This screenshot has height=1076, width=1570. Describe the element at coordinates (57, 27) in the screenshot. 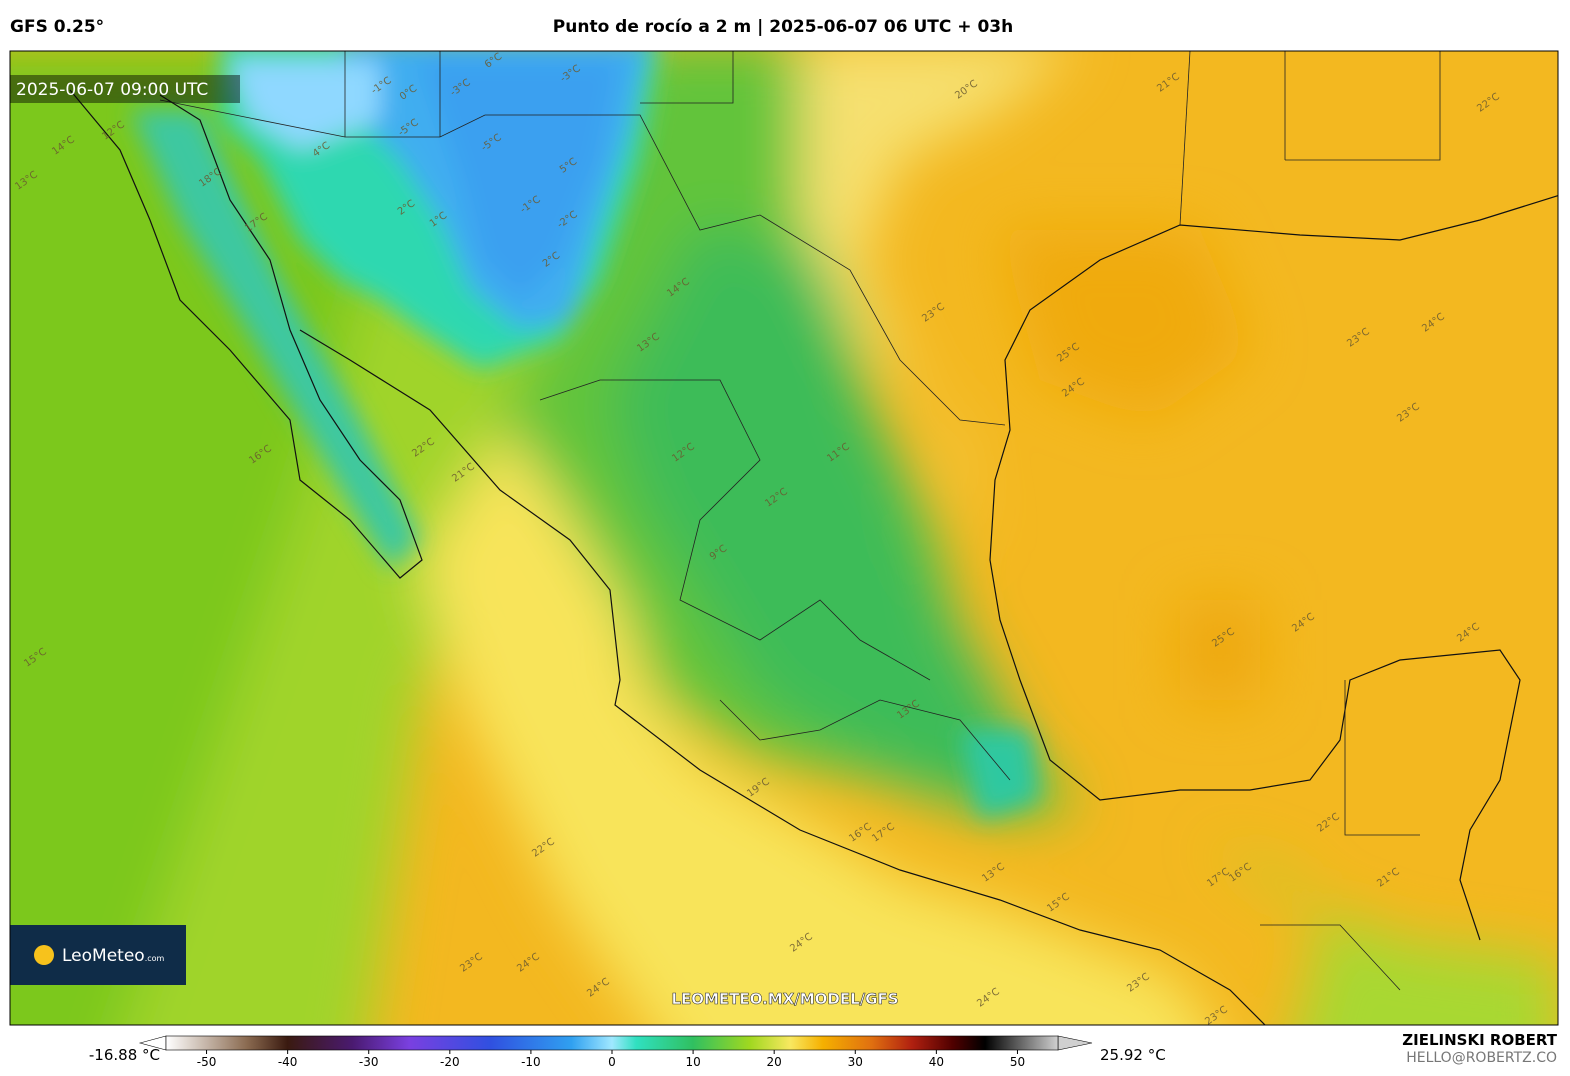

I see `model-label: GFS 0.25°` at that location.